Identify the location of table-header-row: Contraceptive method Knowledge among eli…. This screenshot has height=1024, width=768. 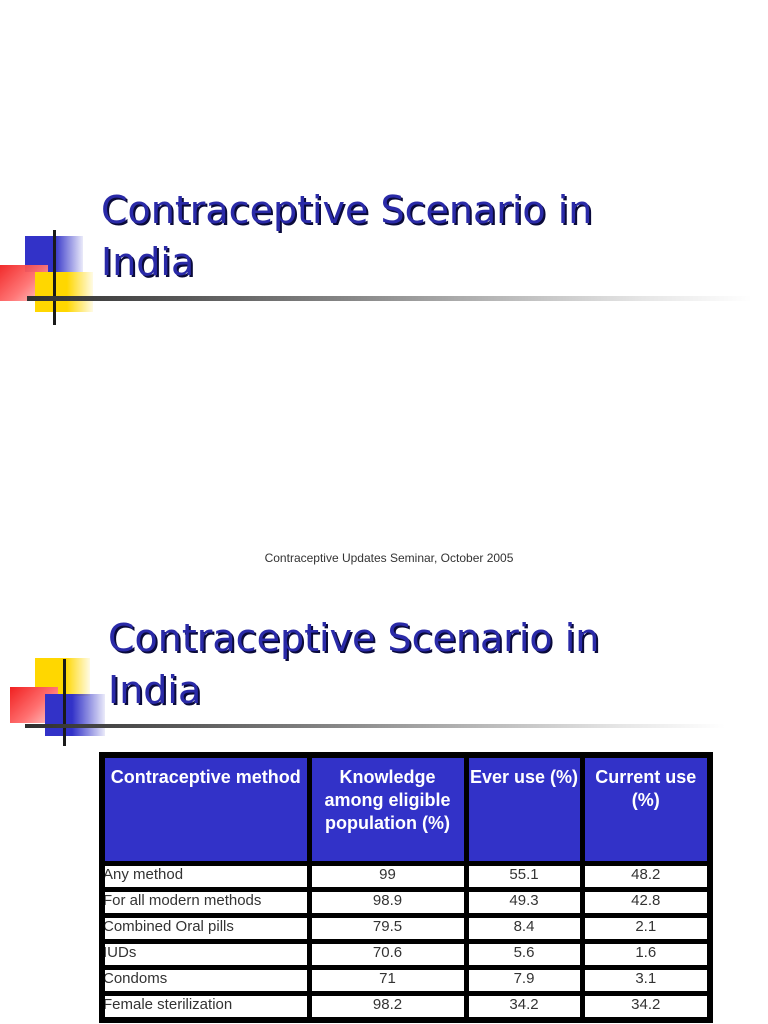
(406, 809).